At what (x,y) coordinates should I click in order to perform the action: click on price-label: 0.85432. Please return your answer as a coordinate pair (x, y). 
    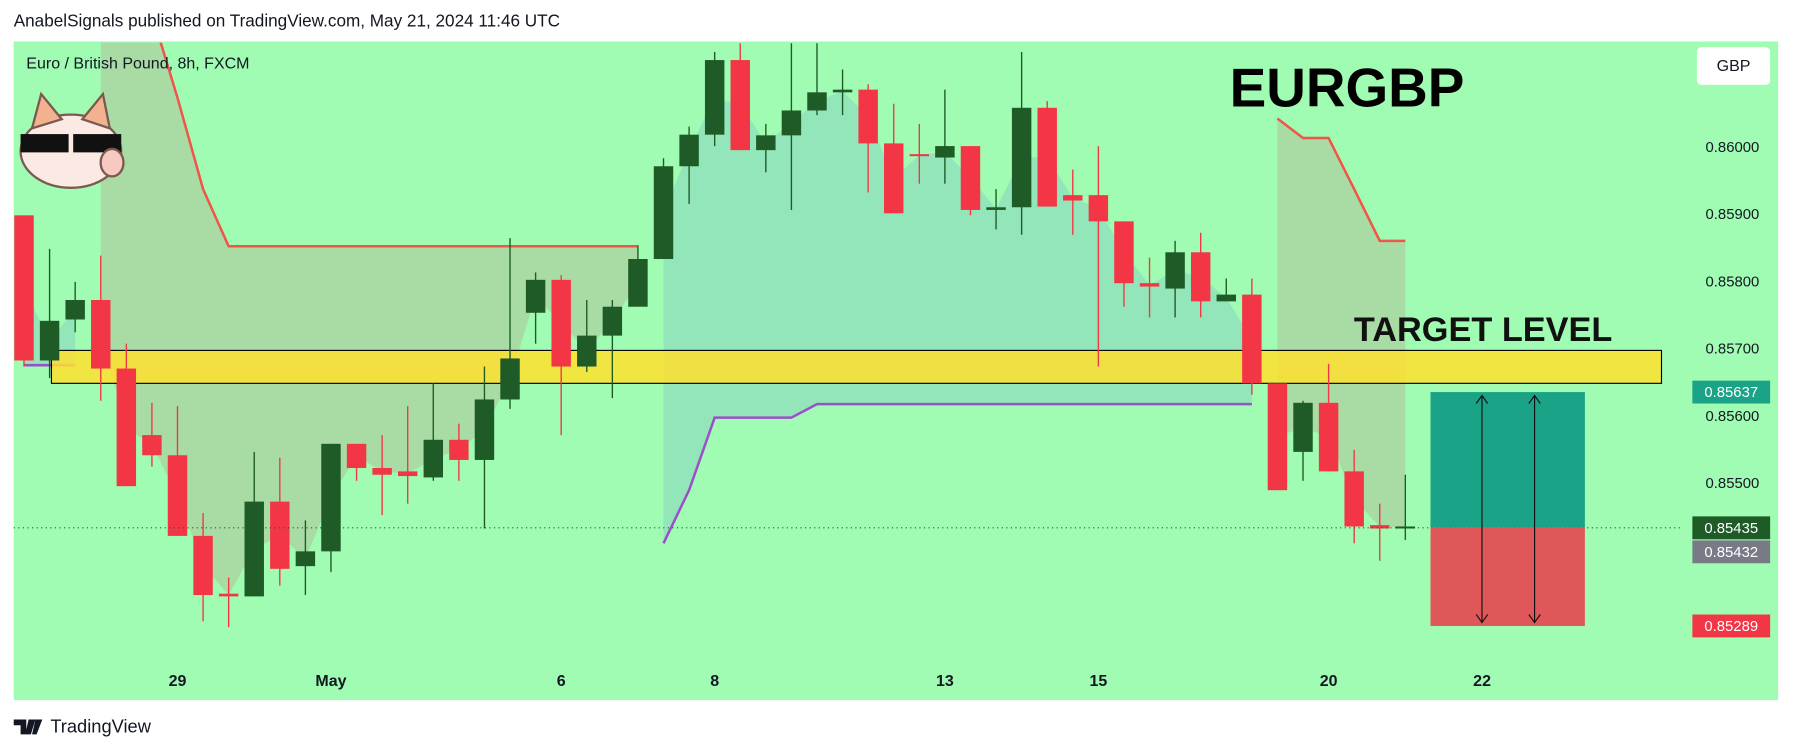
    Looking at the image, I should click on (1731, 553).